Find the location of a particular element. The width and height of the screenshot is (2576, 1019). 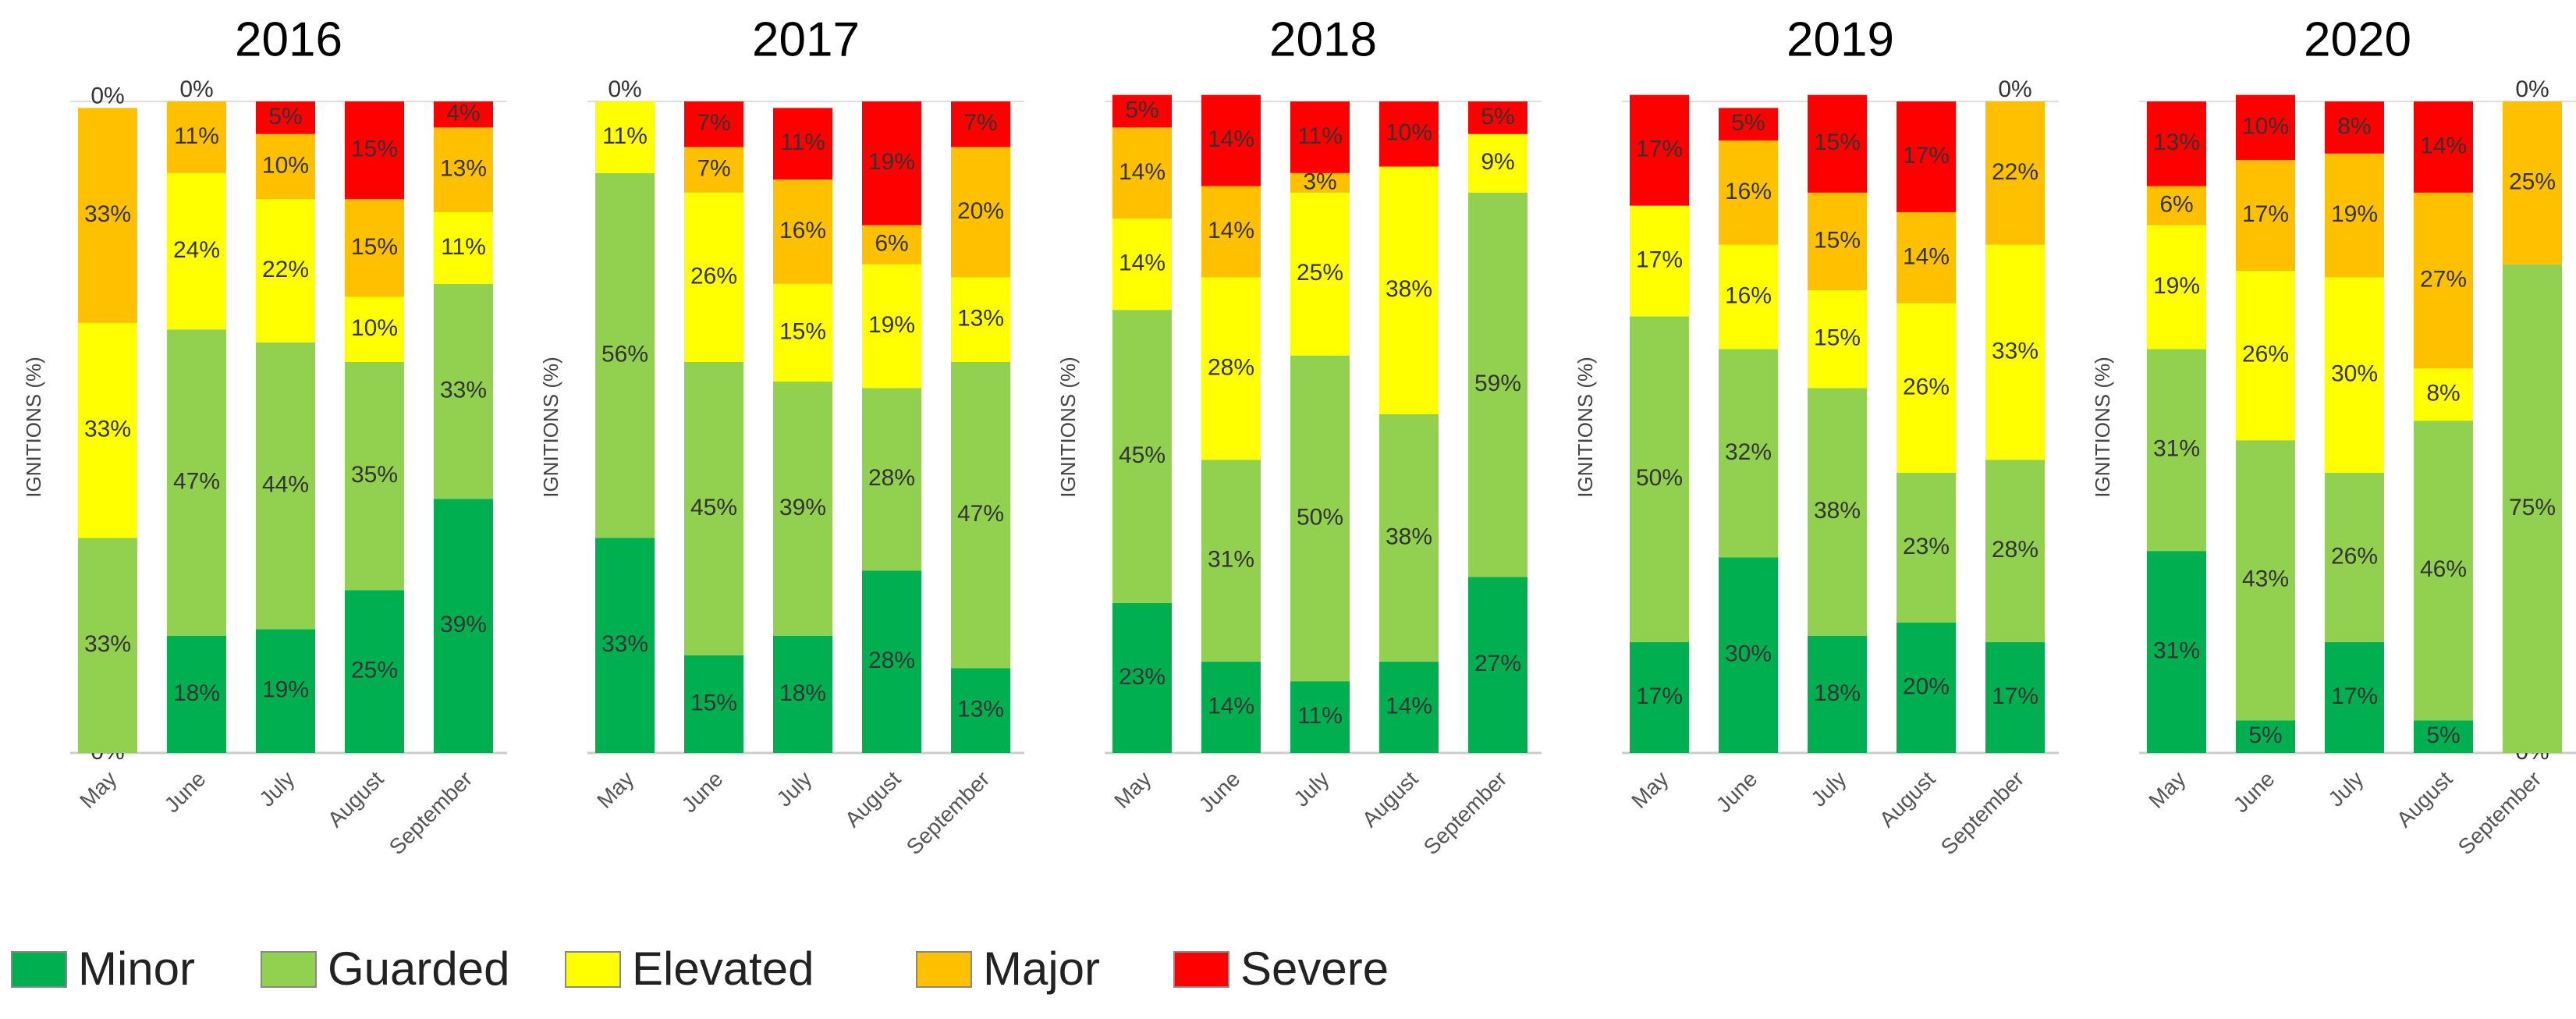

value-label: 13% is located at coordinates (2176, 142).